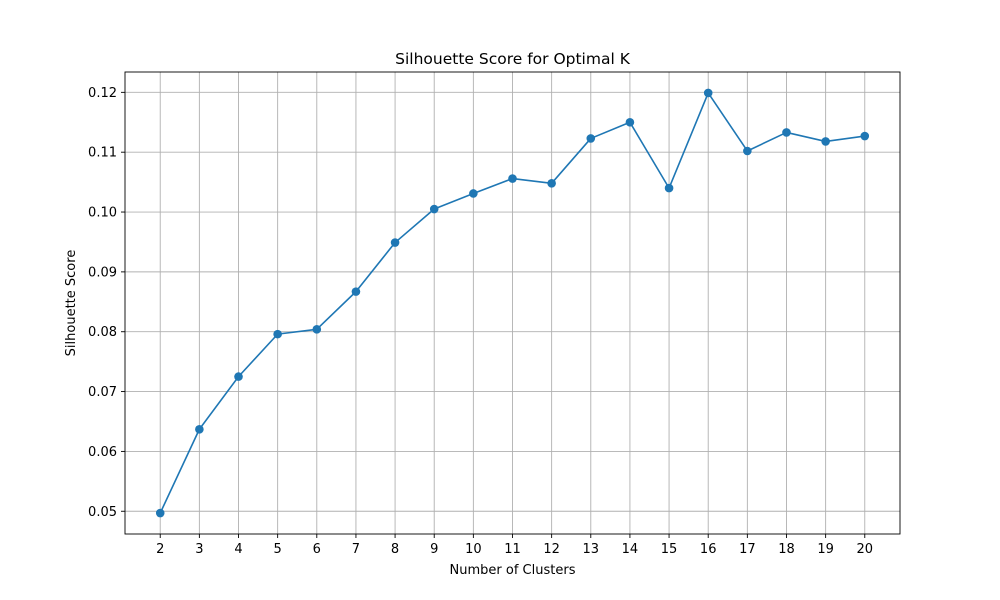 This screenshot has width=1000, height=600. I want to click on x-tick-label: 10, so click(473, 549).